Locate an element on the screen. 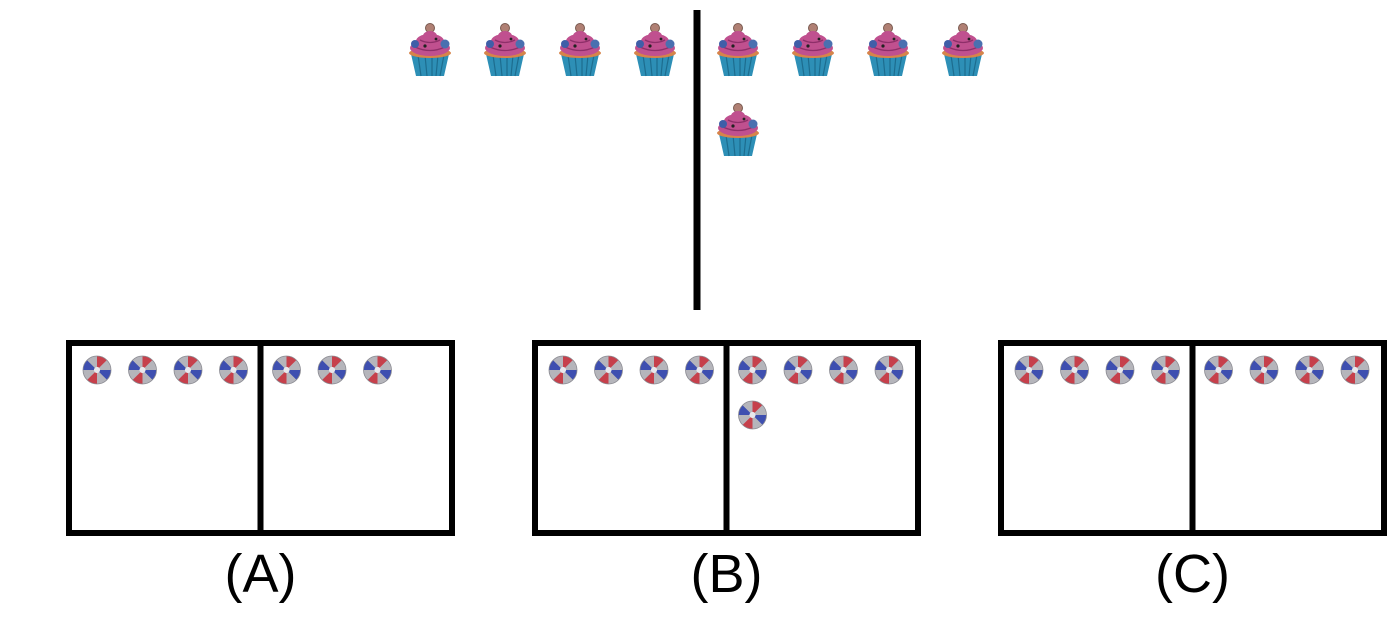  option-label: (C) is located at coordinates (1192, 574).